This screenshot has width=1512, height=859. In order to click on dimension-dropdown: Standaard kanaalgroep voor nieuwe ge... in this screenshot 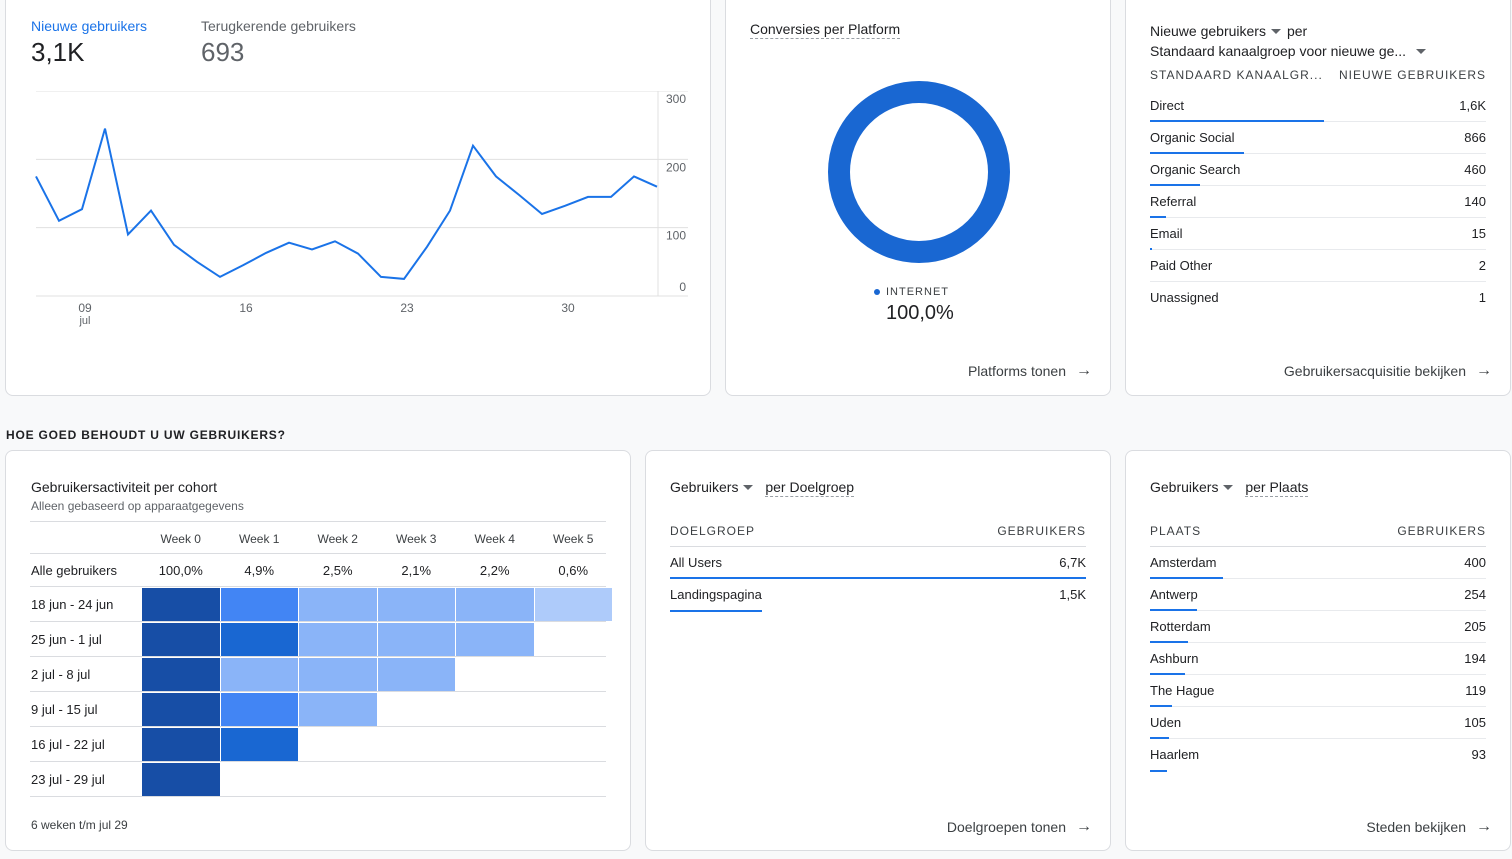, I will do `click(1291, 51)`.